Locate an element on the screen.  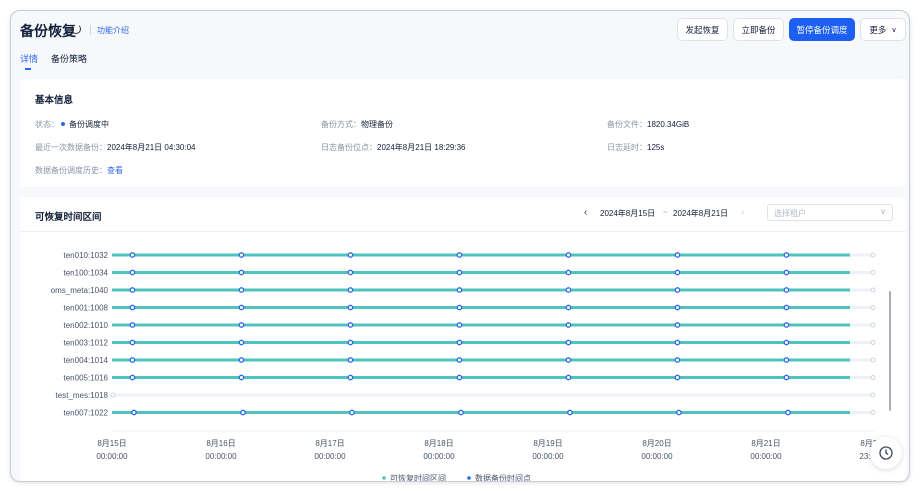
tenant-label: ten005:1016 is located at coordinates (86, 378).